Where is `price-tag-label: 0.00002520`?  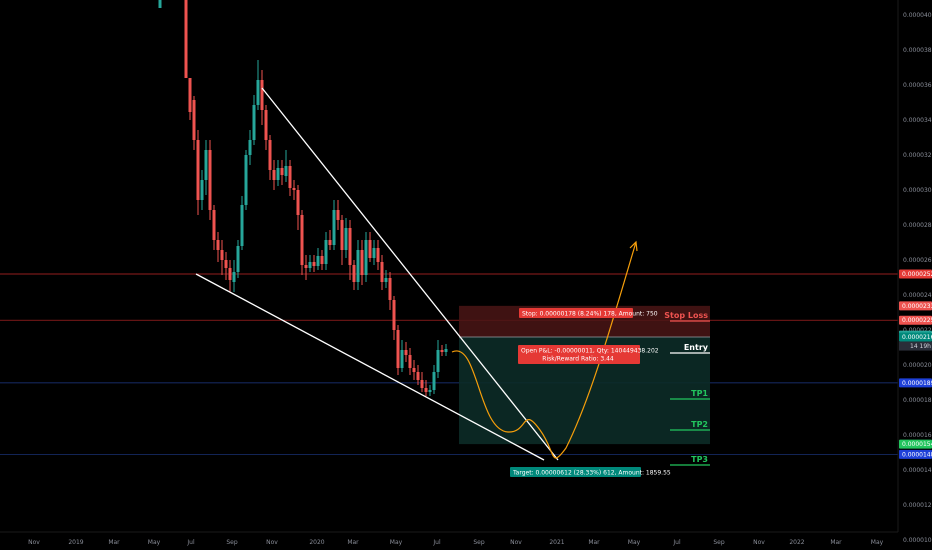
price-tag-label: 0.00002520 is located at coordinates (917, 274).